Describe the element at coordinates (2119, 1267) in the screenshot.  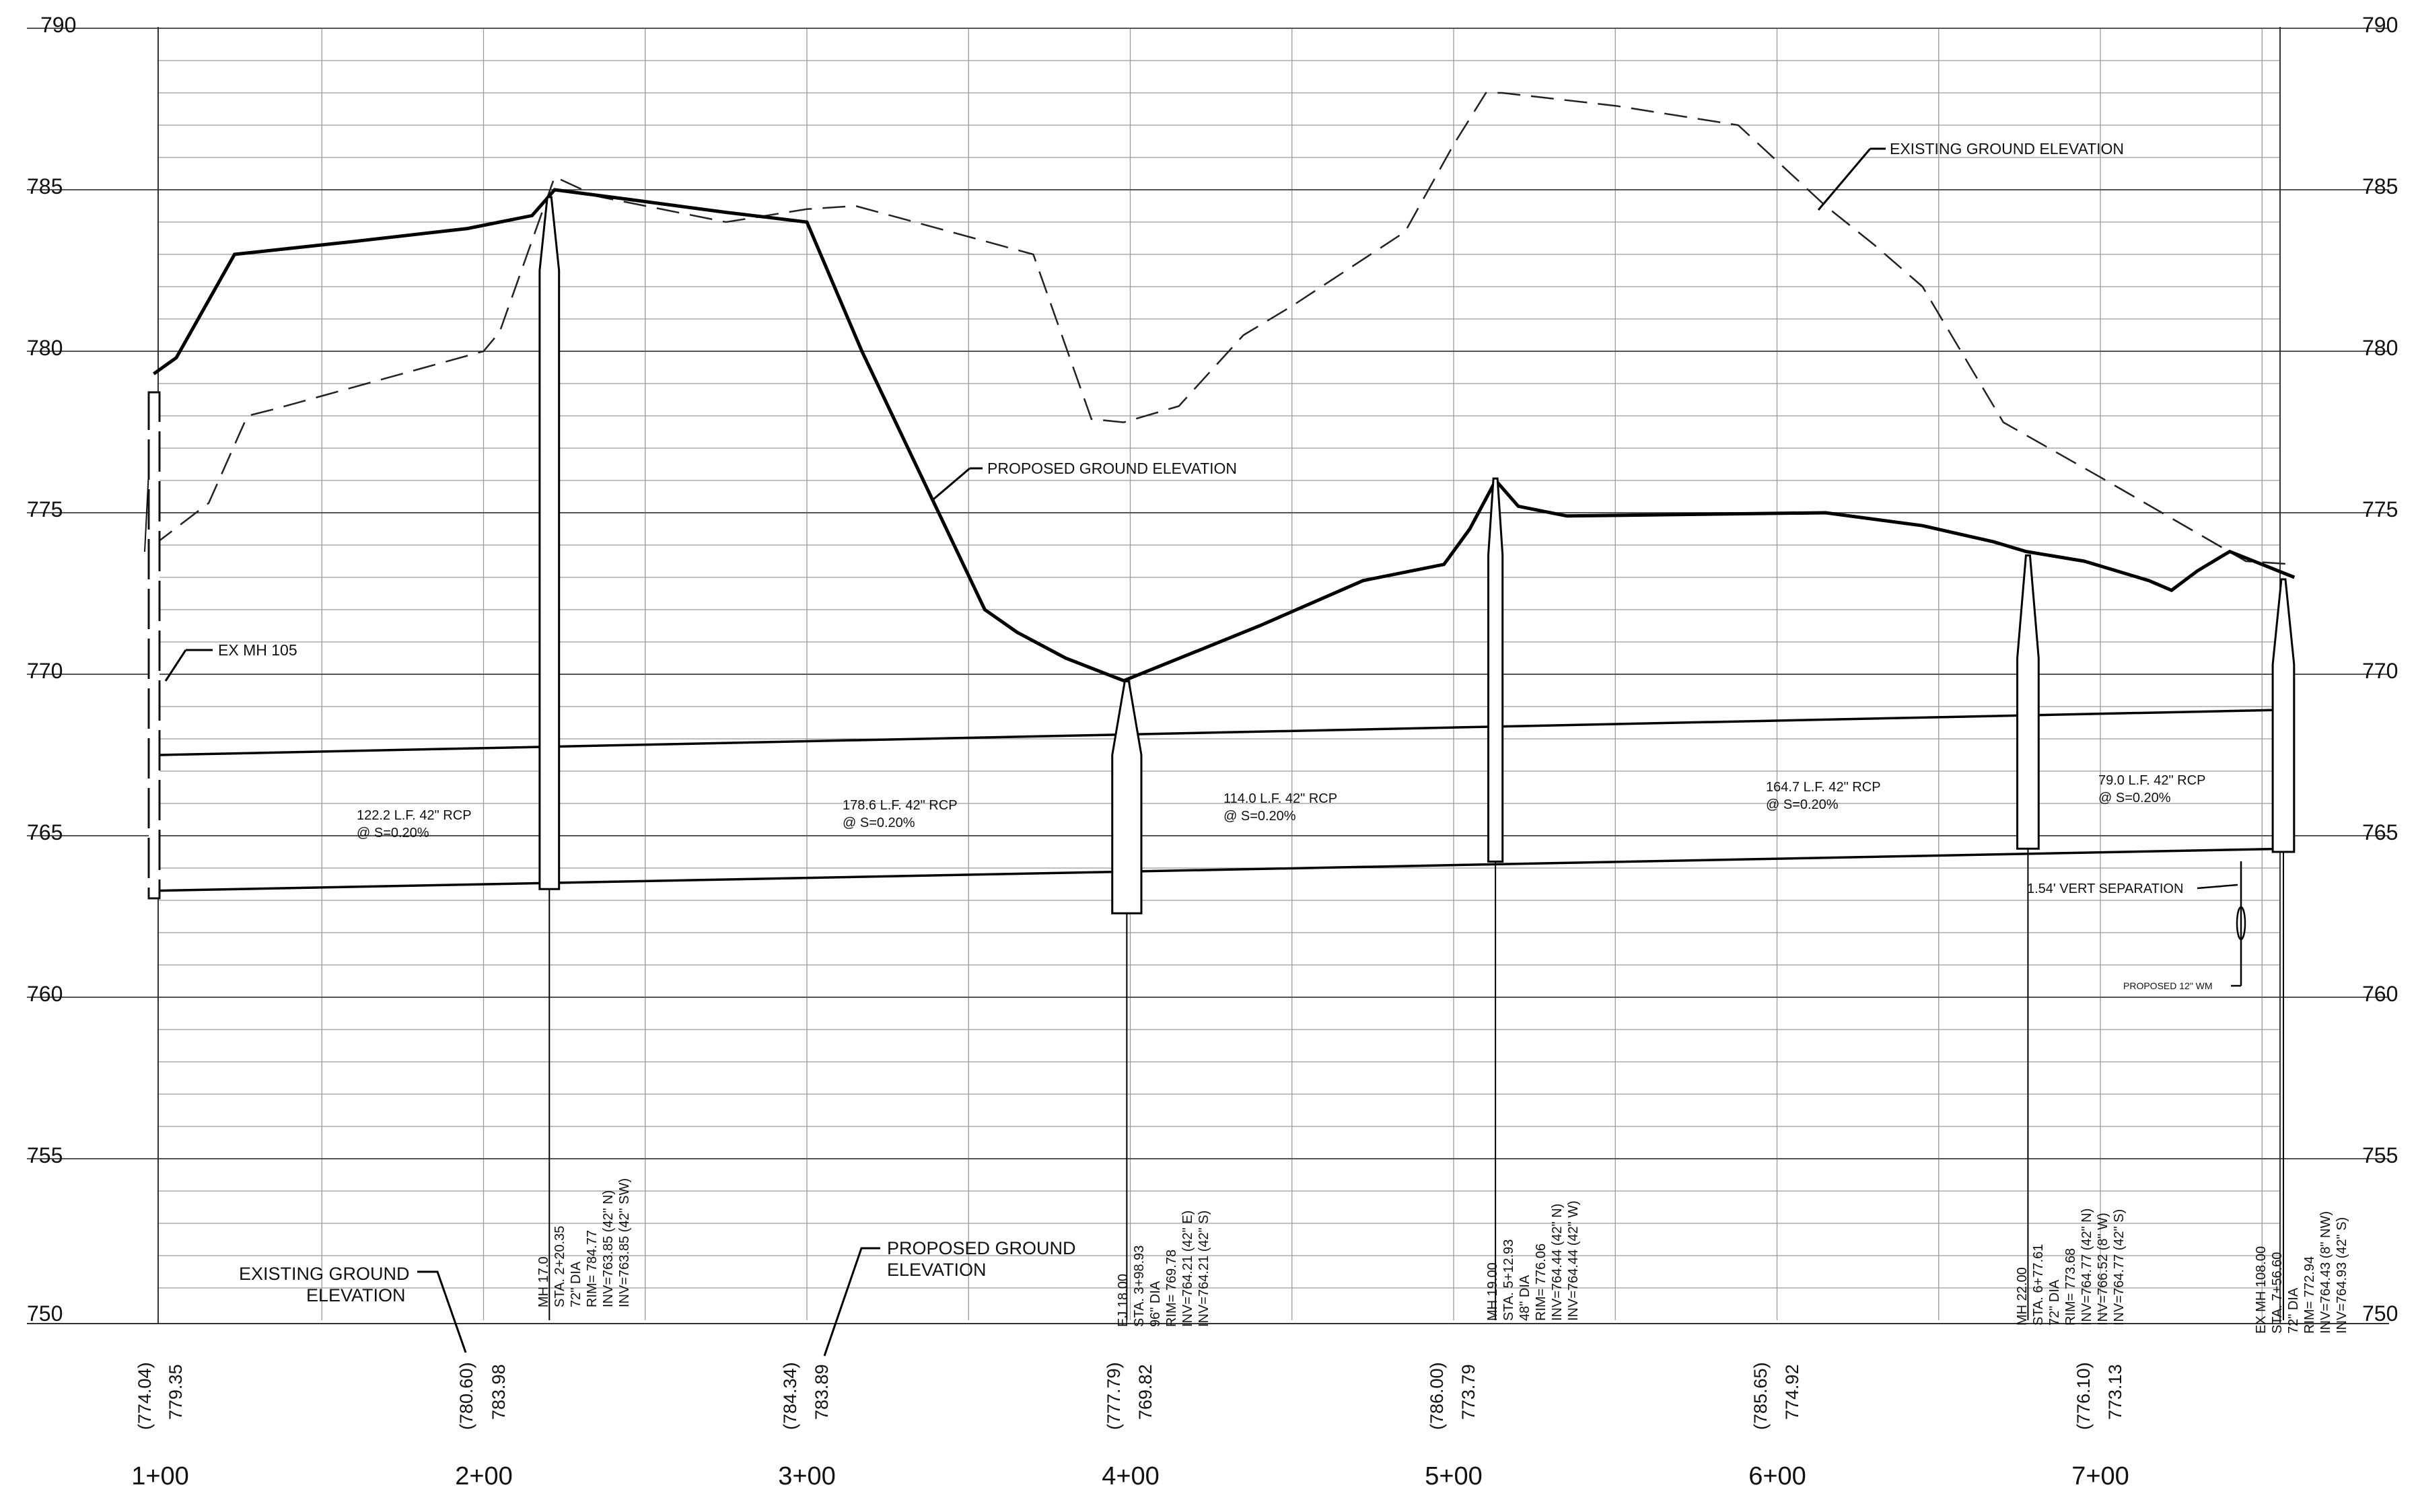
I see `structure-label-line: INV=764.77 (42" S)` at that location.